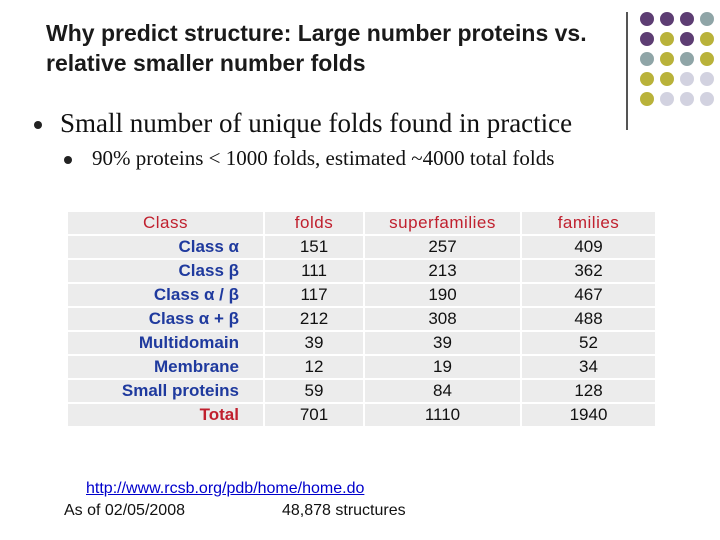 The image size is (720, 540). I want to click on class-cell: Membrane, so click(165, 367).